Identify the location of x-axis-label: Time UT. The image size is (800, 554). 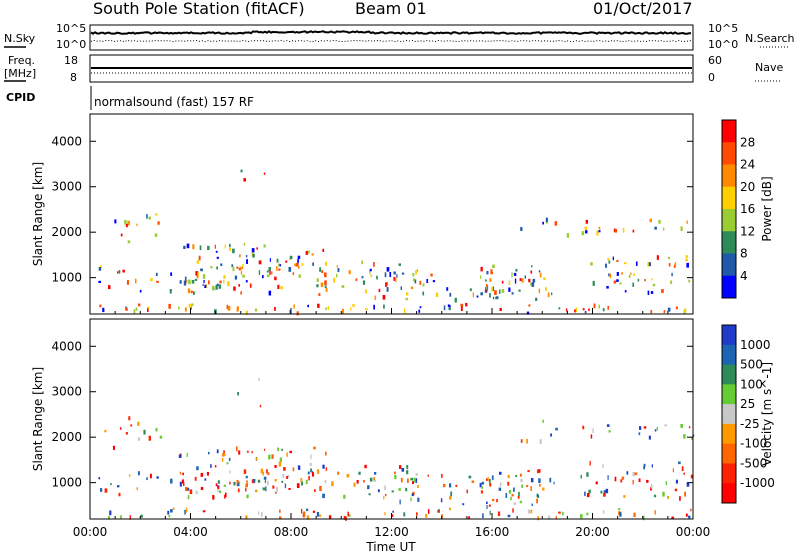
(390, 547).